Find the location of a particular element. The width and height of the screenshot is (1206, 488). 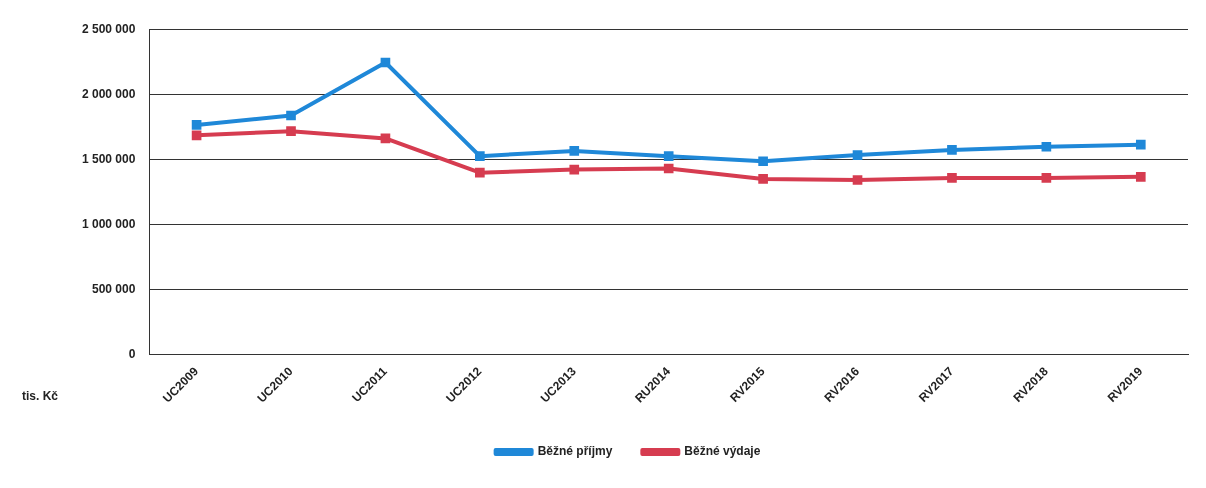

y-tick-label: 2 500 000 is located at coordinates (108, 28).